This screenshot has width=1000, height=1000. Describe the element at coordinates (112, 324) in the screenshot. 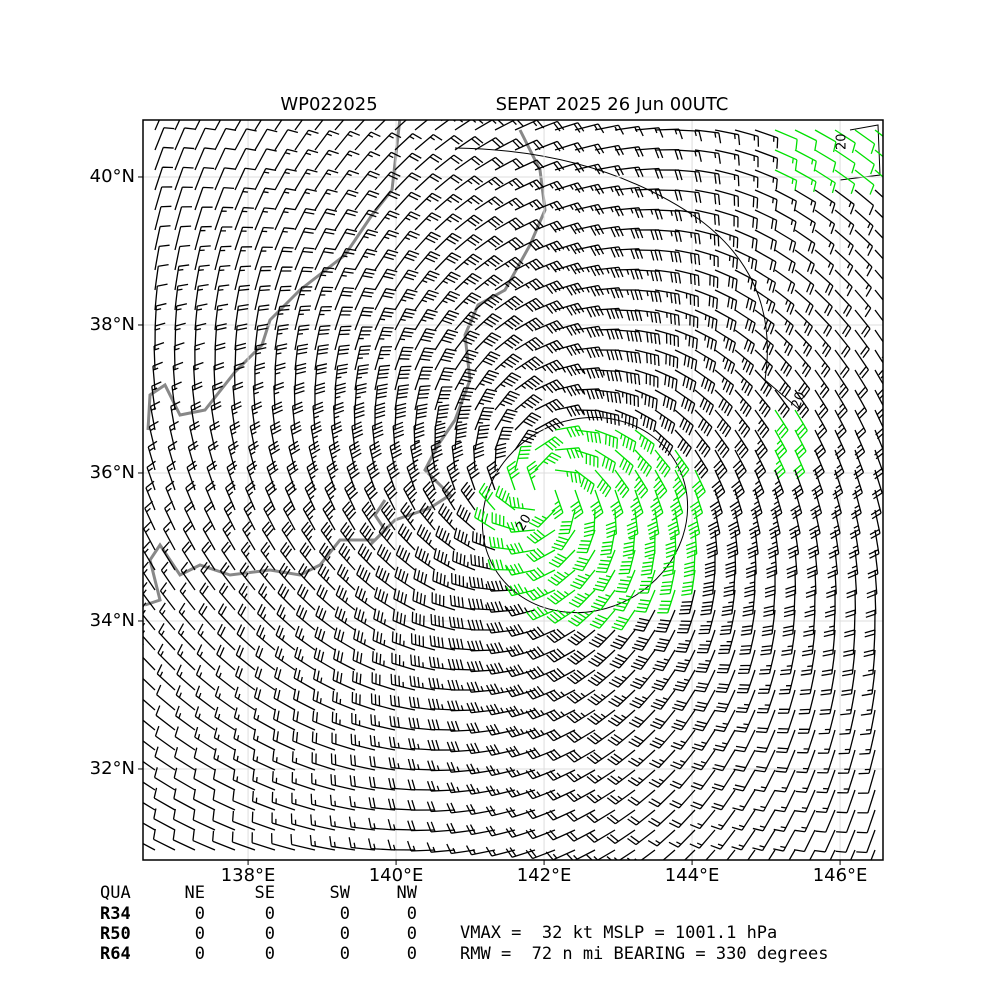

I see `lat-label: 38°N` at that location.